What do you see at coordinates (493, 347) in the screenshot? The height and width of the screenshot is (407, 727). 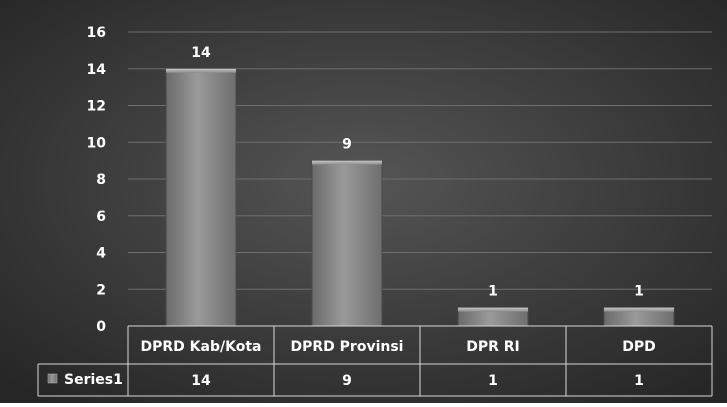 I see `x-category-label: DPR RI` at bounding box center [493, 347].